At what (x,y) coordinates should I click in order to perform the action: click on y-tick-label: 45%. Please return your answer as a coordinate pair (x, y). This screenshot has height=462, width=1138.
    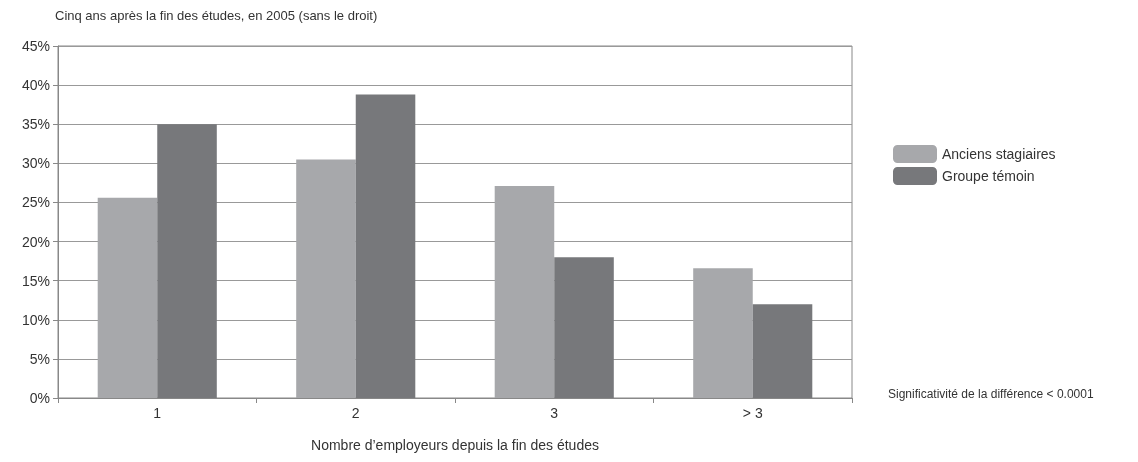
    Looking at the image, I should click on (35, 46).